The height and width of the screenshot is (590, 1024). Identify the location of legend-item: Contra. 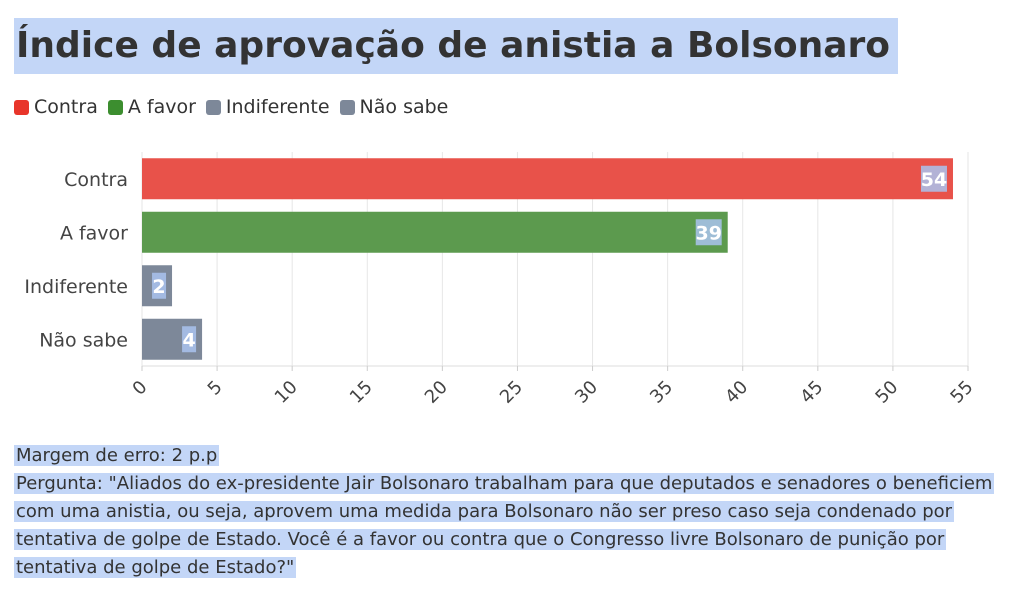
(56, 107).